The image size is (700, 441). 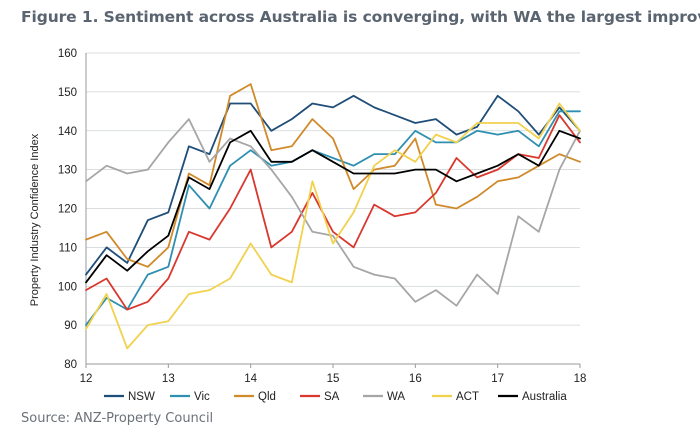 What do you see at coordinates (190, 397) in the screenshot?
I see `legend-item-vic: Vic` at bounding box center [190, 397].